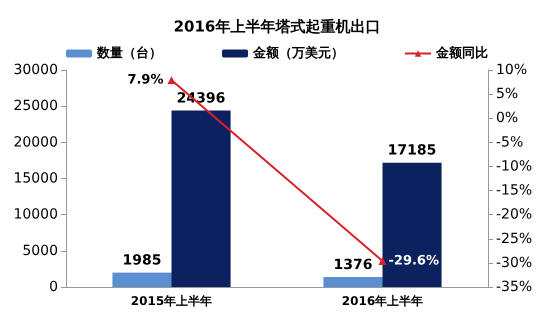 The width and height of the screenshot is (554, 331). What do you see at coordinates (35, 178) in the screenshot?
I see `y-tick-label: 15000` at bounding box center [35, 178].